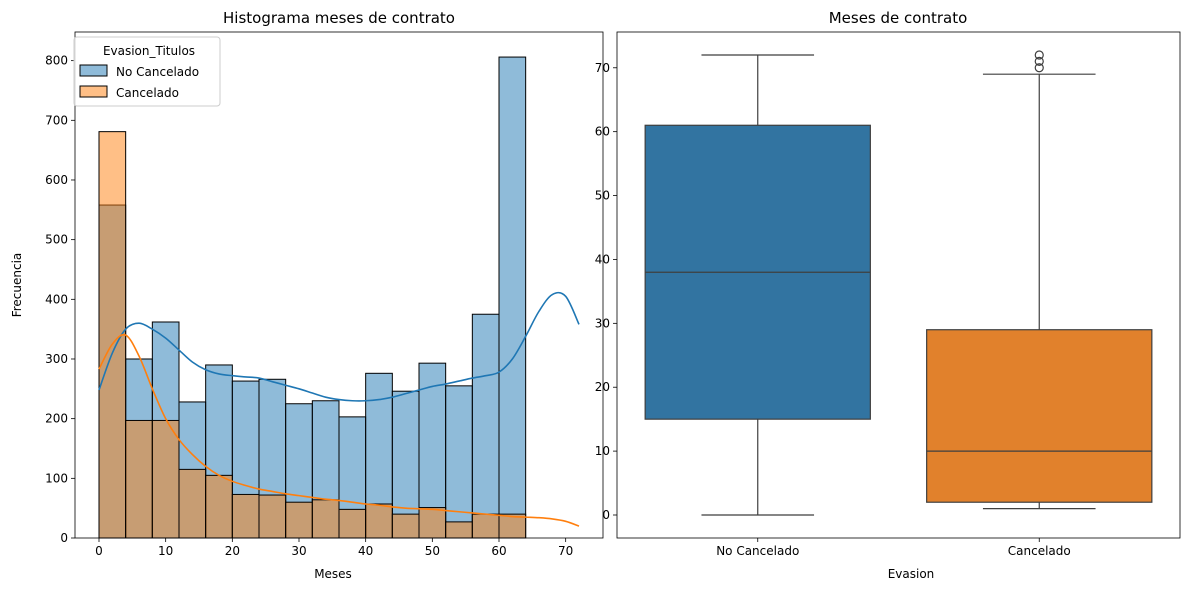 The image size is (1189, 590). What do you see at coordinates (93, 91) in the screenshot?
I see `legend-swatch-cancelado` at bounding box center [93, 91].